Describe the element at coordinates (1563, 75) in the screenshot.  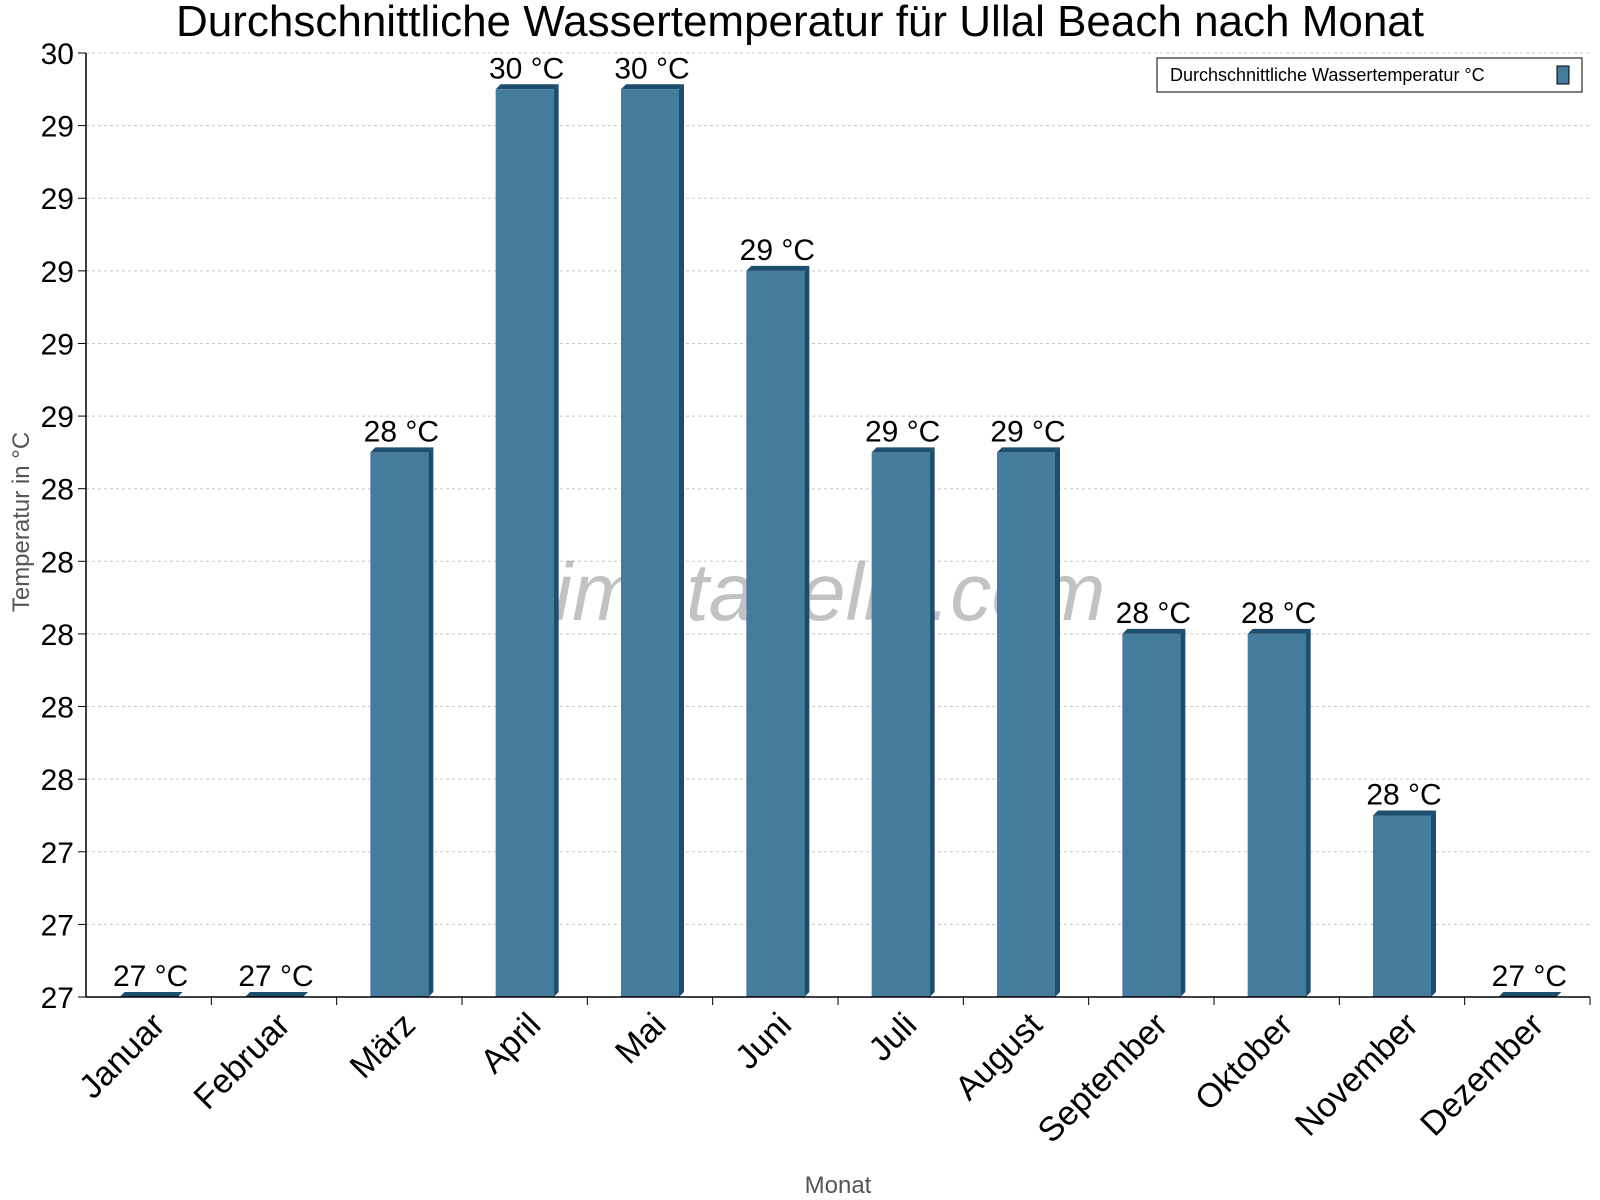
I see `legend-swatch` at that location.